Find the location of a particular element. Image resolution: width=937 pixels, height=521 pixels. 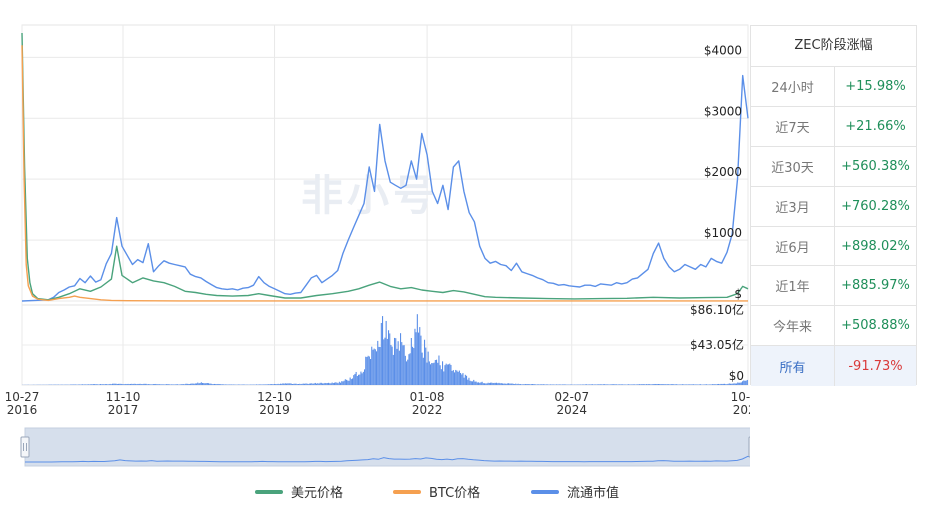

period-row: 24小时 +15.98% is located at coordinates (833, 87).